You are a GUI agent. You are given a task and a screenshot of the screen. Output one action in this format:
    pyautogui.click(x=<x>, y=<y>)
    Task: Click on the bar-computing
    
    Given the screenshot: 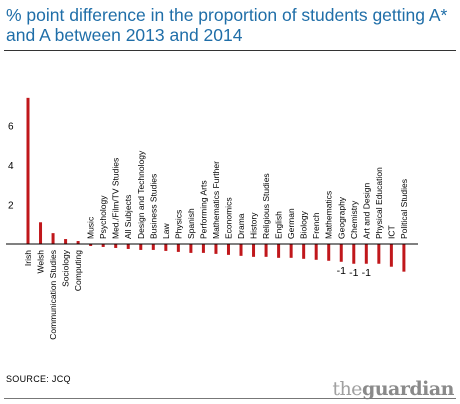 What is the action you would take?
    pyautogui.click(x=78, y=242)
    